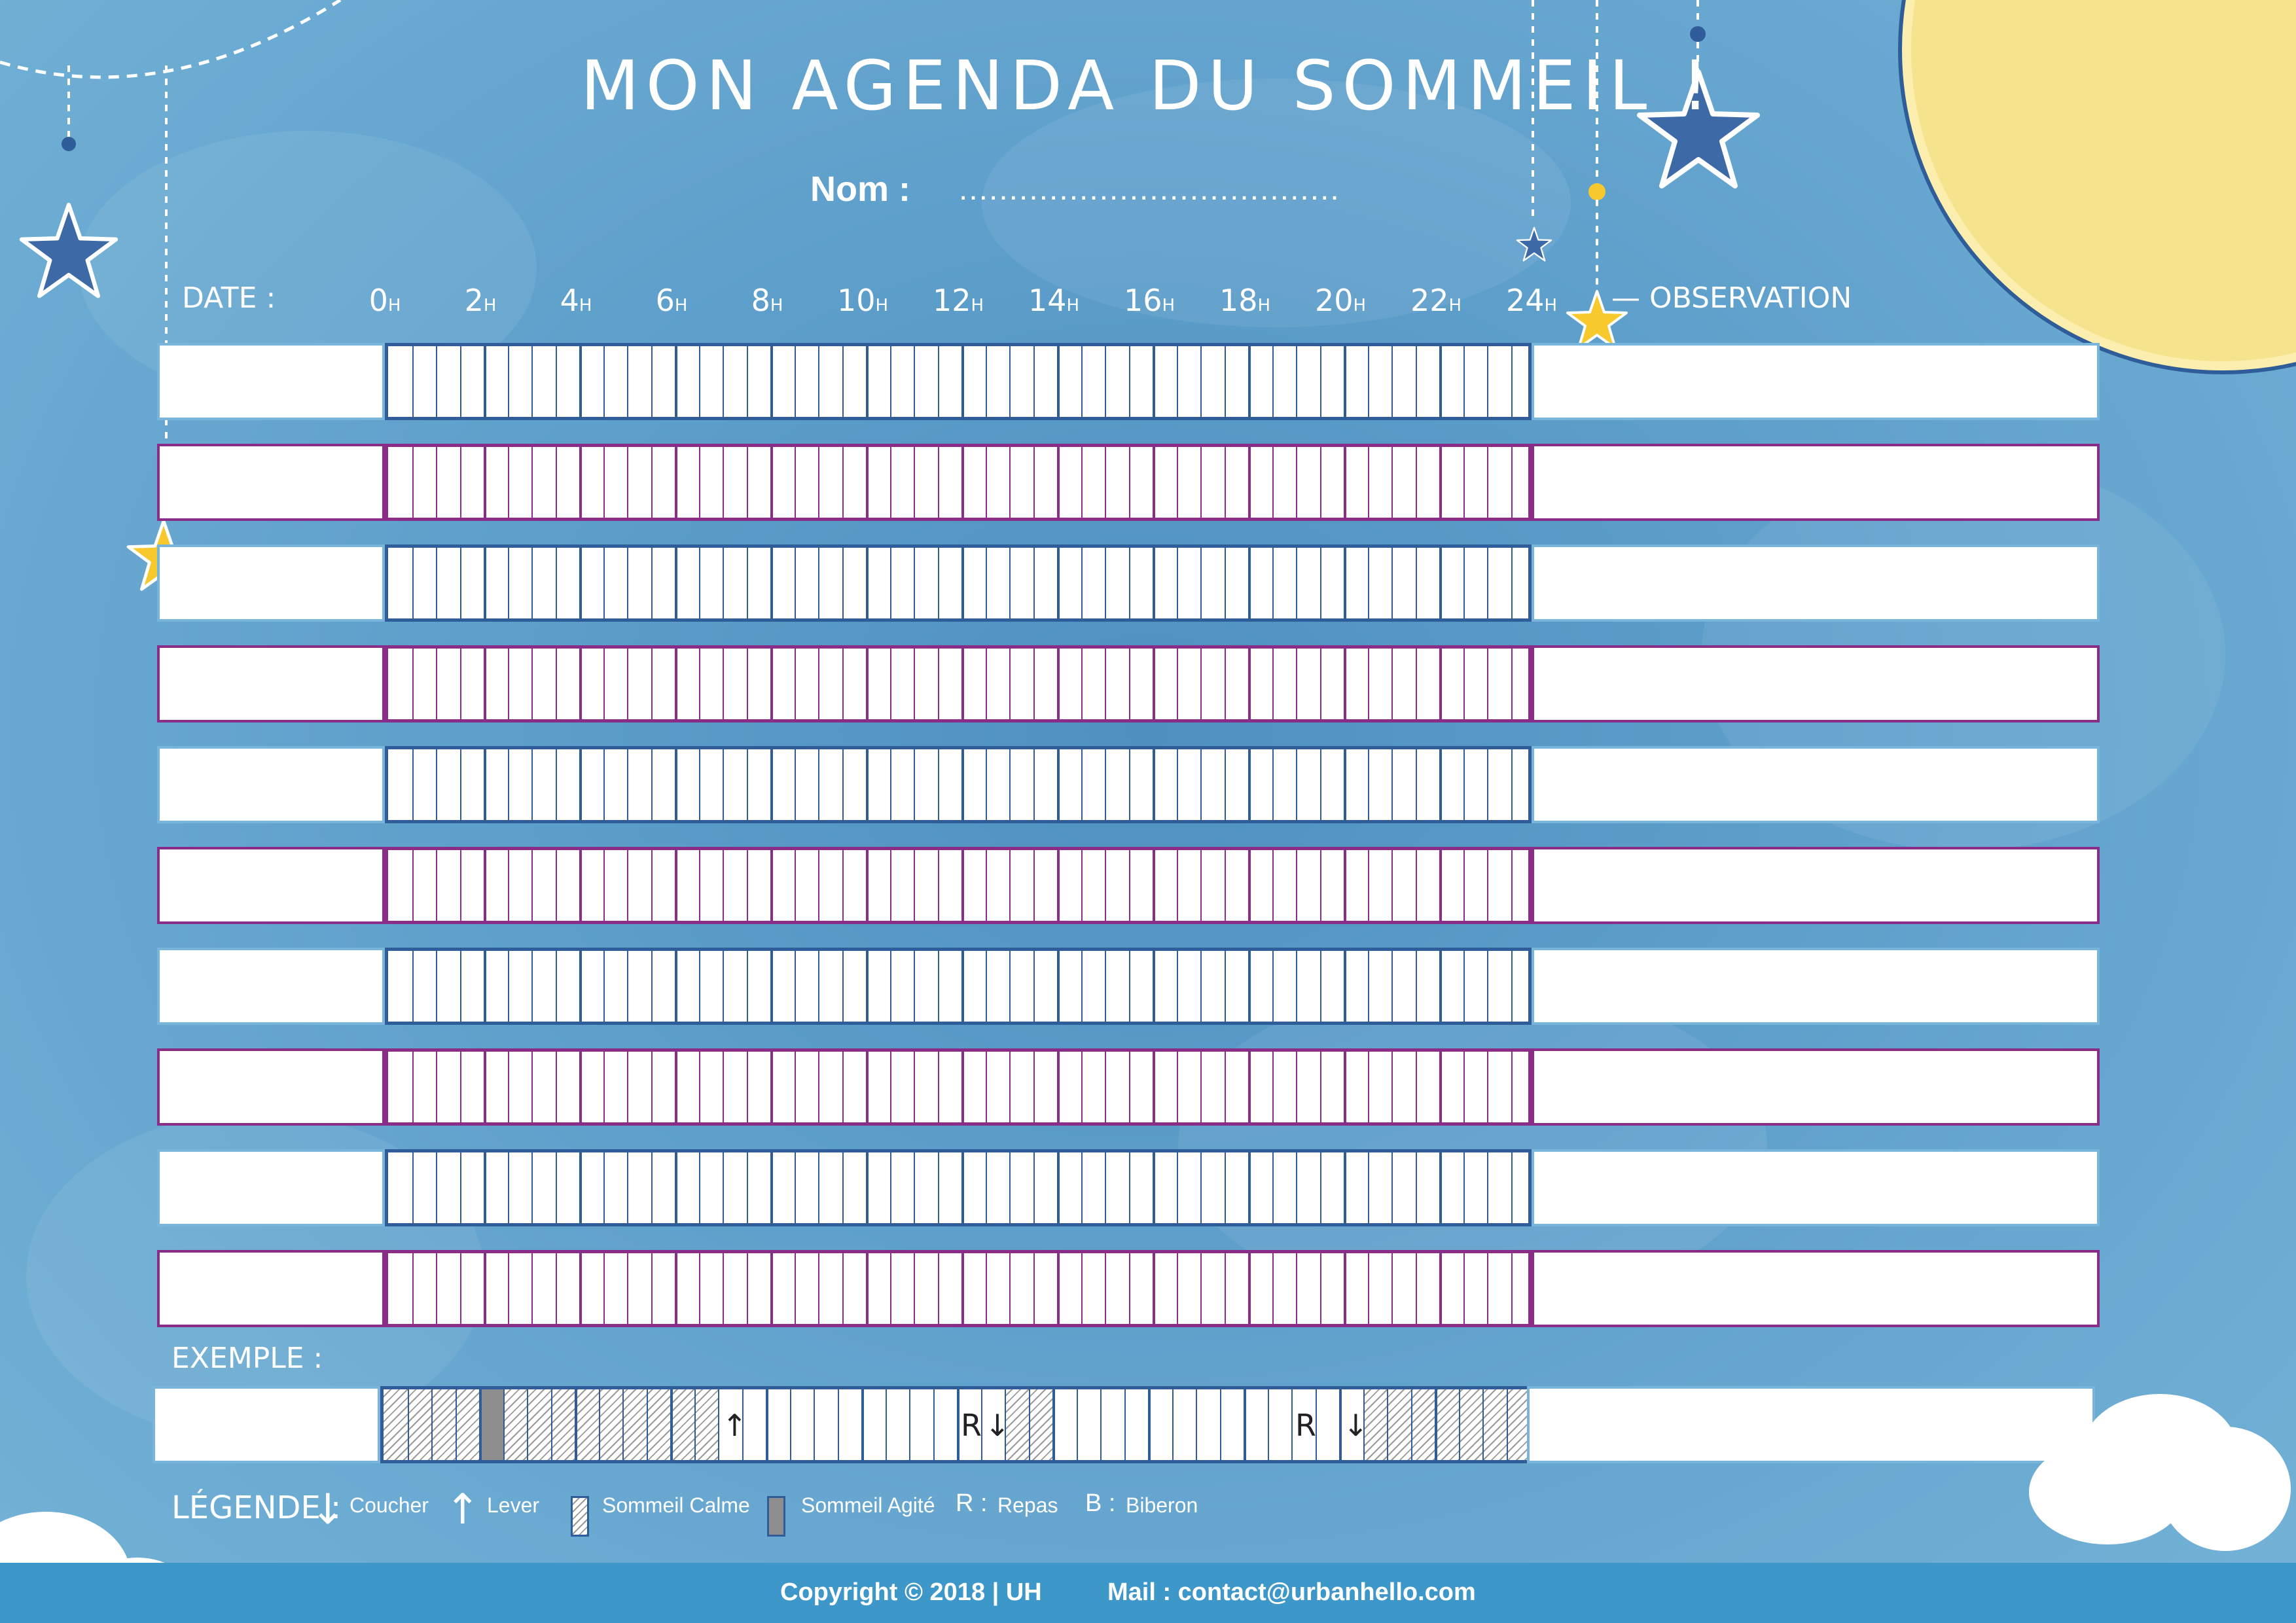  I want to click on hour-label: 10H, so click(862, 300).